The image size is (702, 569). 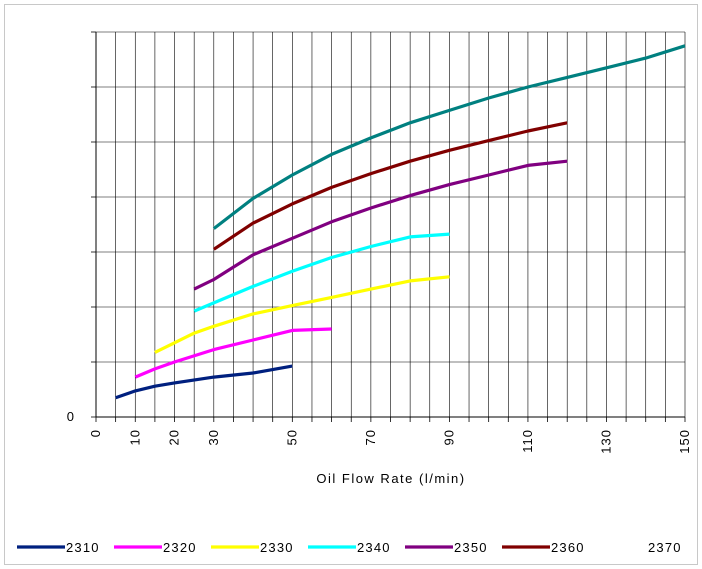 What do you see at coordinates (374, 547) in the screenshot?
I see `legend-label-2340: 2340` at bounding box center [374, 547].